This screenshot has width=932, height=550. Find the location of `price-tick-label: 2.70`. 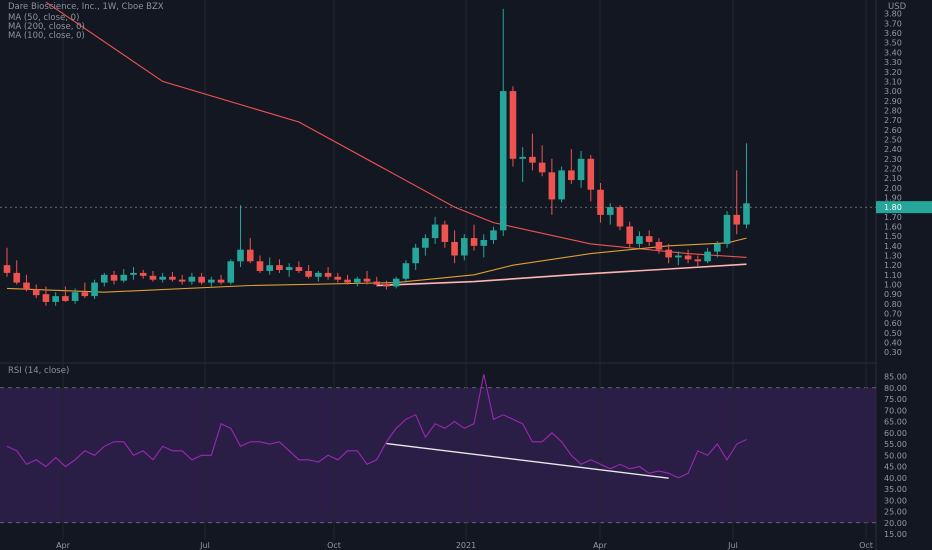

price-tick-label: 2.70 is located at coordinates (893, 120).